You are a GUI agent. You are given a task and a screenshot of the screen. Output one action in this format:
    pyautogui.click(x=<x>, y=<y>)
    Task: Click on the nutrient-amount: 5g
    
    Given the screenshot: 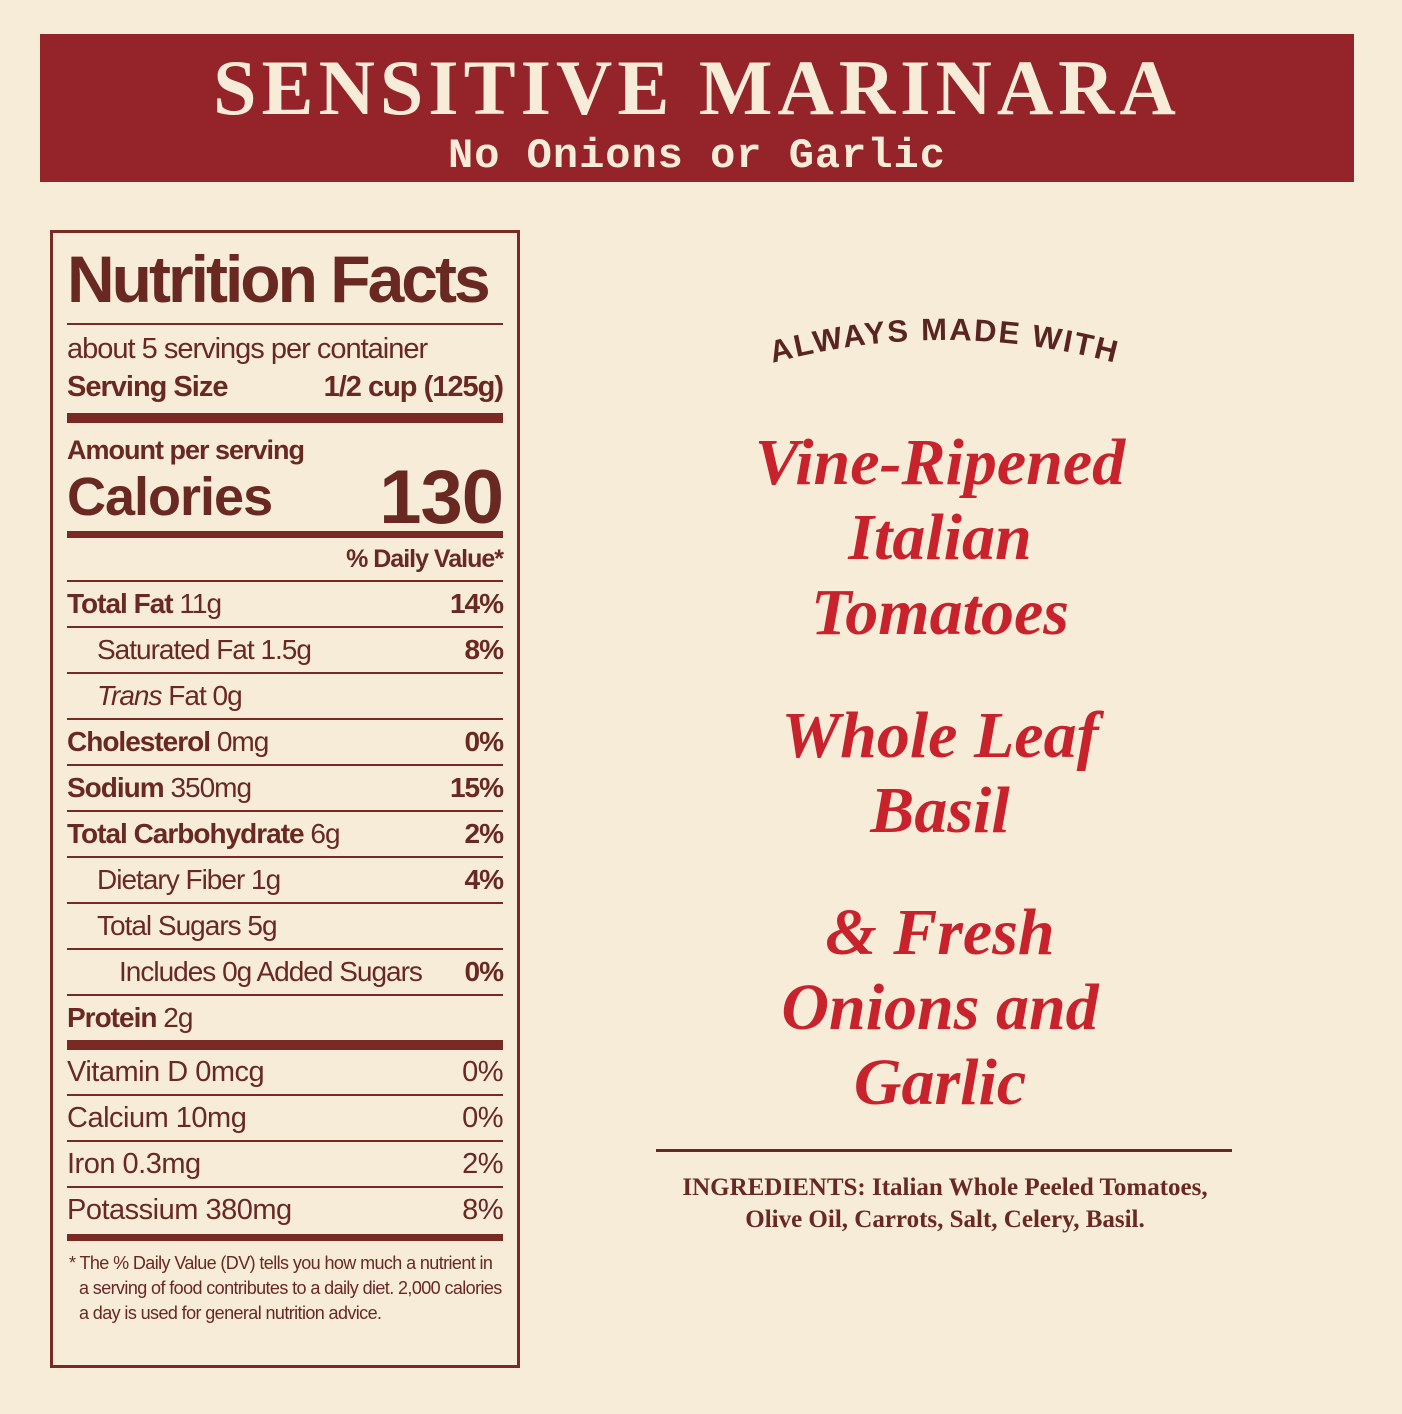 What is the action you would take?
    pyautogui.click(x=262, y=925)
    